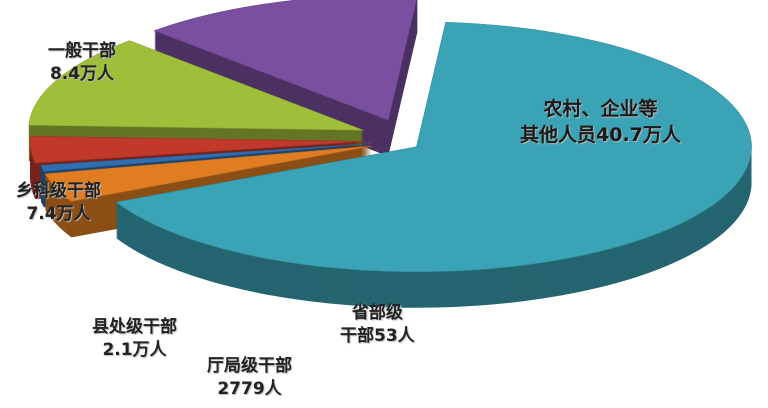  I want to click on label-county: 县处级干部 2.1万人, so click(134, 339).